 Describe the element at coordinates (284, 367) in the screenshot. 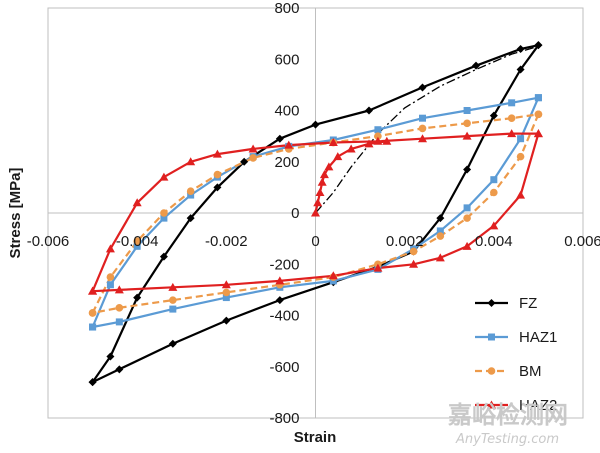

I see `y-tick-label: -600` at that location.